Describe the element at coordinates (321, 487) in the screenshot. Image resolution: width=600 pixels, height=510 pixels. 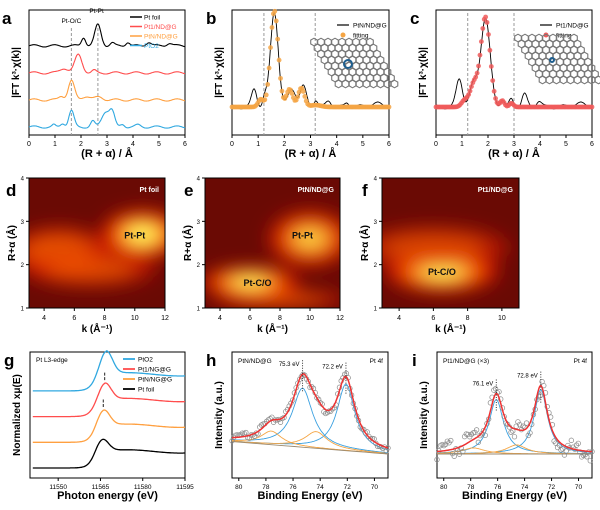
I see `x-tick-label: 74` at that location.